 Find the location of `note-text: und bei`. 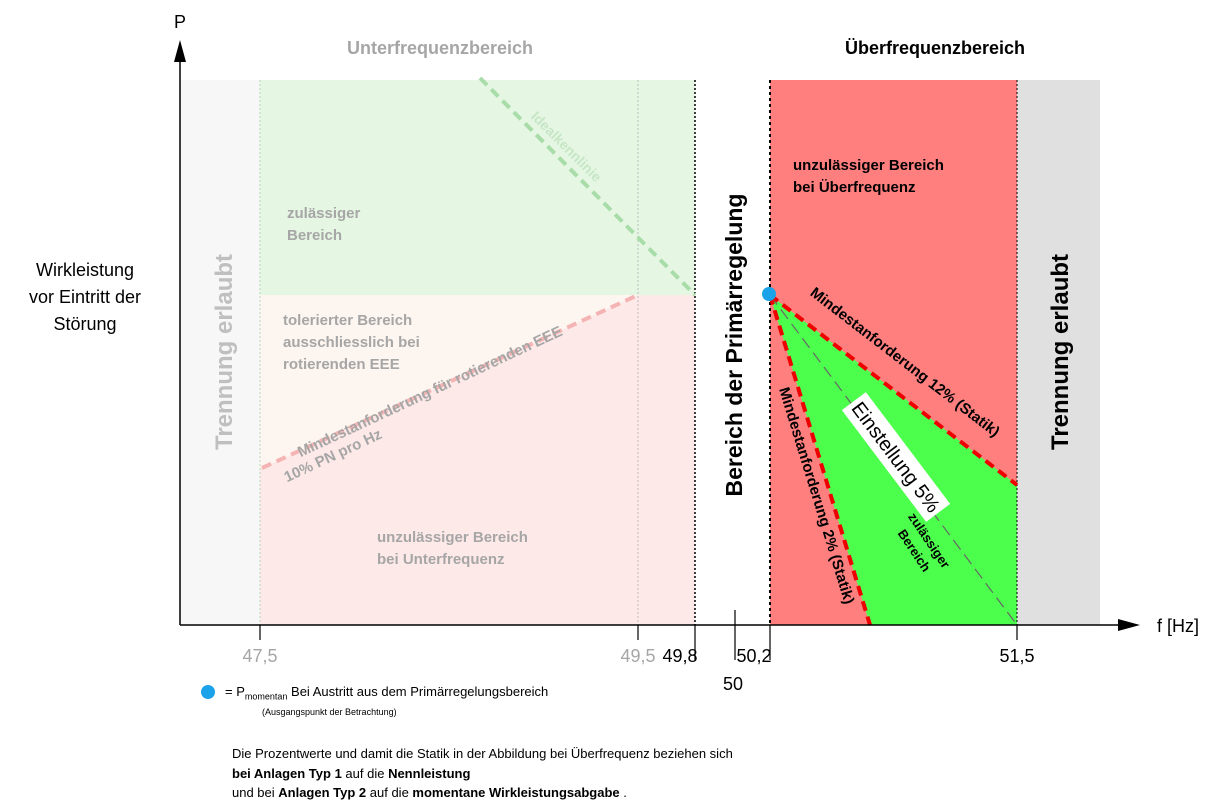

note-text: und bei is located at coordinates (255, 792).